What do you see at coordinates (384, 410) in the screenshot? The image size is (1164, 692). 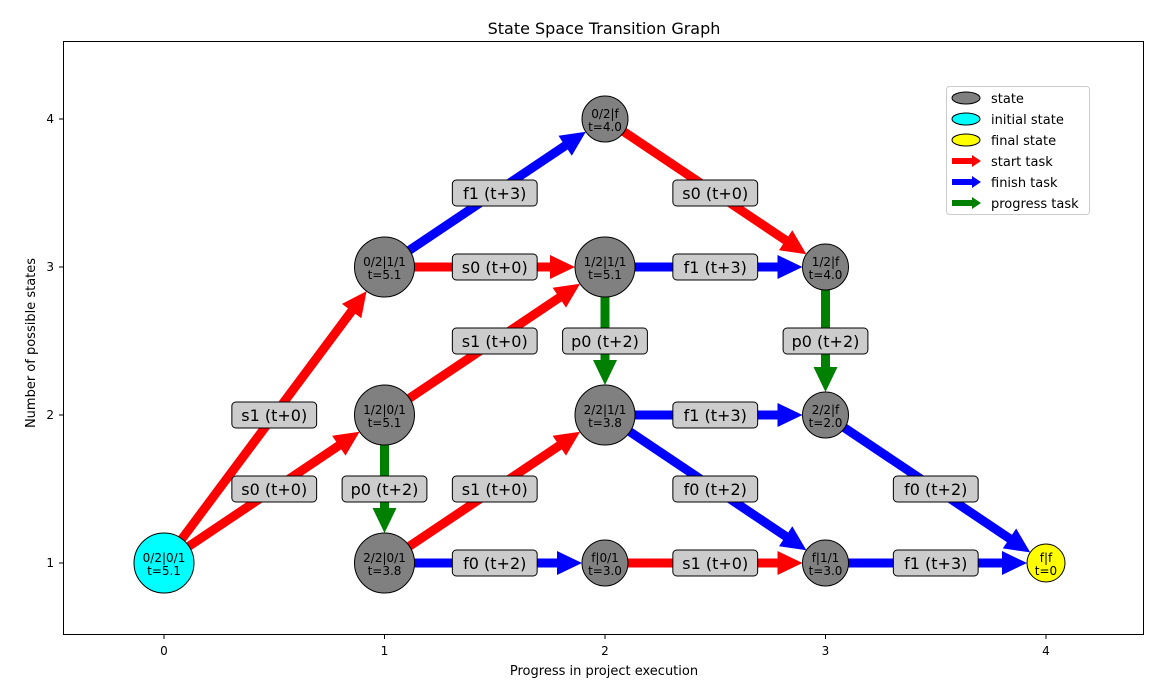 I see `state-node-label: 1/2|0/1` at bounding box center [384, 410].